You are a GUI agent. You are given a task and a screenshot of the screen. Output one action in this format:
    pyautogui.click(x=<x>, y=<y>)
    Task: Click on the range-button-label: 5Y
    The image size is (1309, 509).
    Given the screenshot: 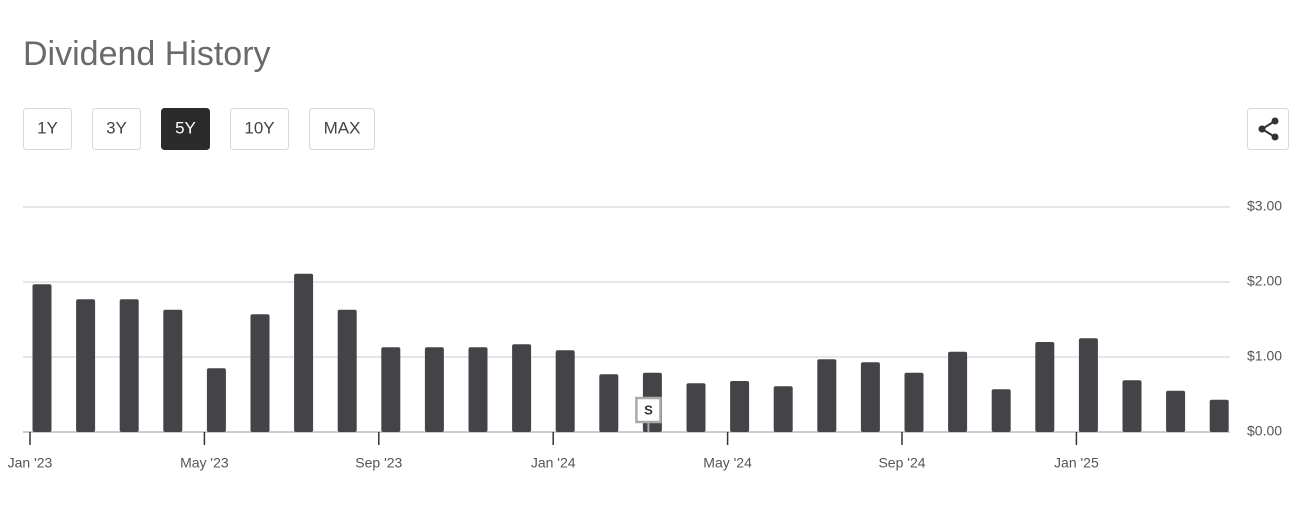 What is the action you would take?
    pyautogui.click(x=185, y=127)
    